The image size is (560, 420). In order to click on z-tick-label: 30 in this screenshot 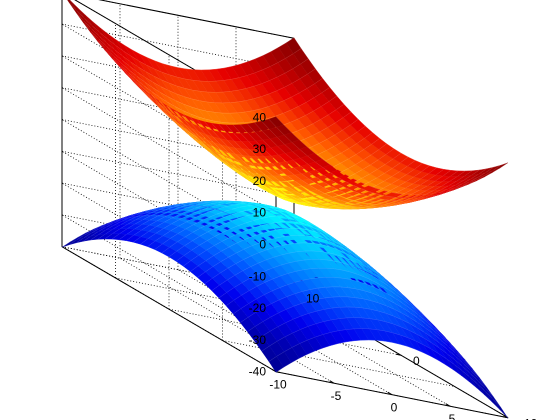, I will do `click(260, 149)`.